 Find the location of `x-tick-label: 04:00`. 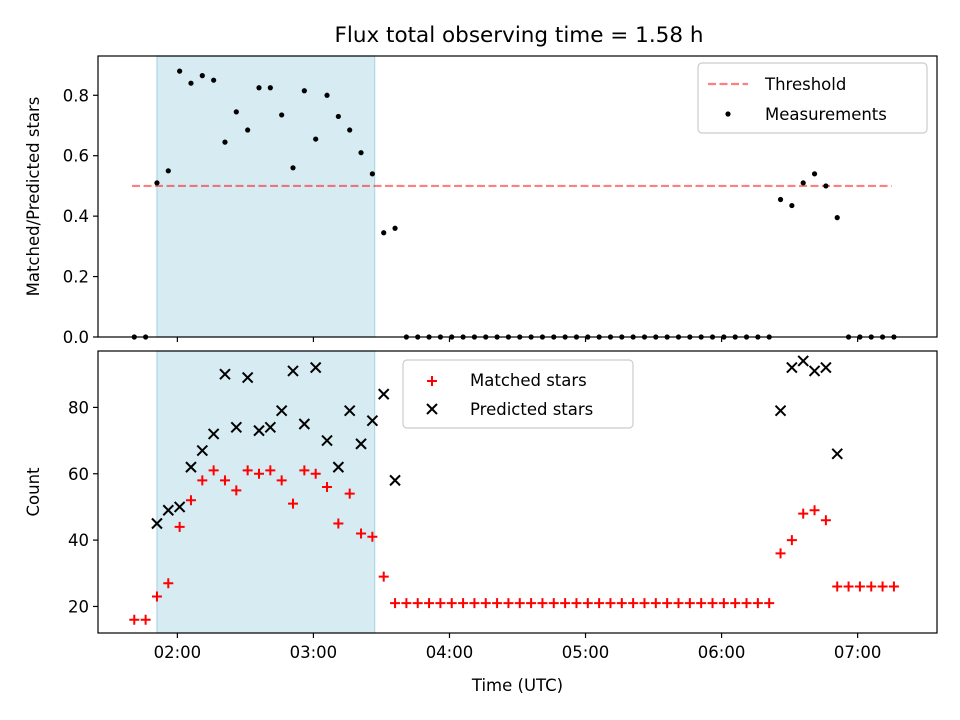

x-tick-label: 04:00 is located at coordinates (450, 652).